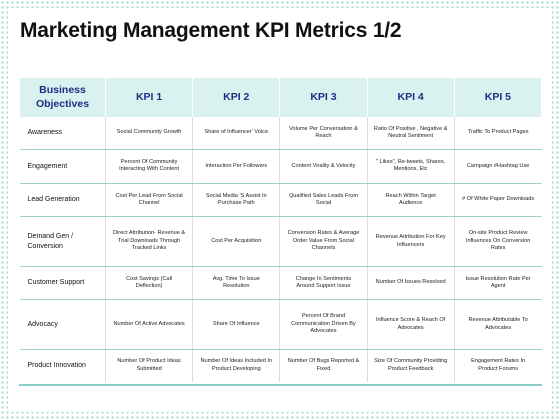 Image resolution: width=560 pixels, height=420 pixels. Describe the element at coordinates (323, 134) in the screenshot. I see `kpi-cell: Volume Per Conversation & Reach` at that location.